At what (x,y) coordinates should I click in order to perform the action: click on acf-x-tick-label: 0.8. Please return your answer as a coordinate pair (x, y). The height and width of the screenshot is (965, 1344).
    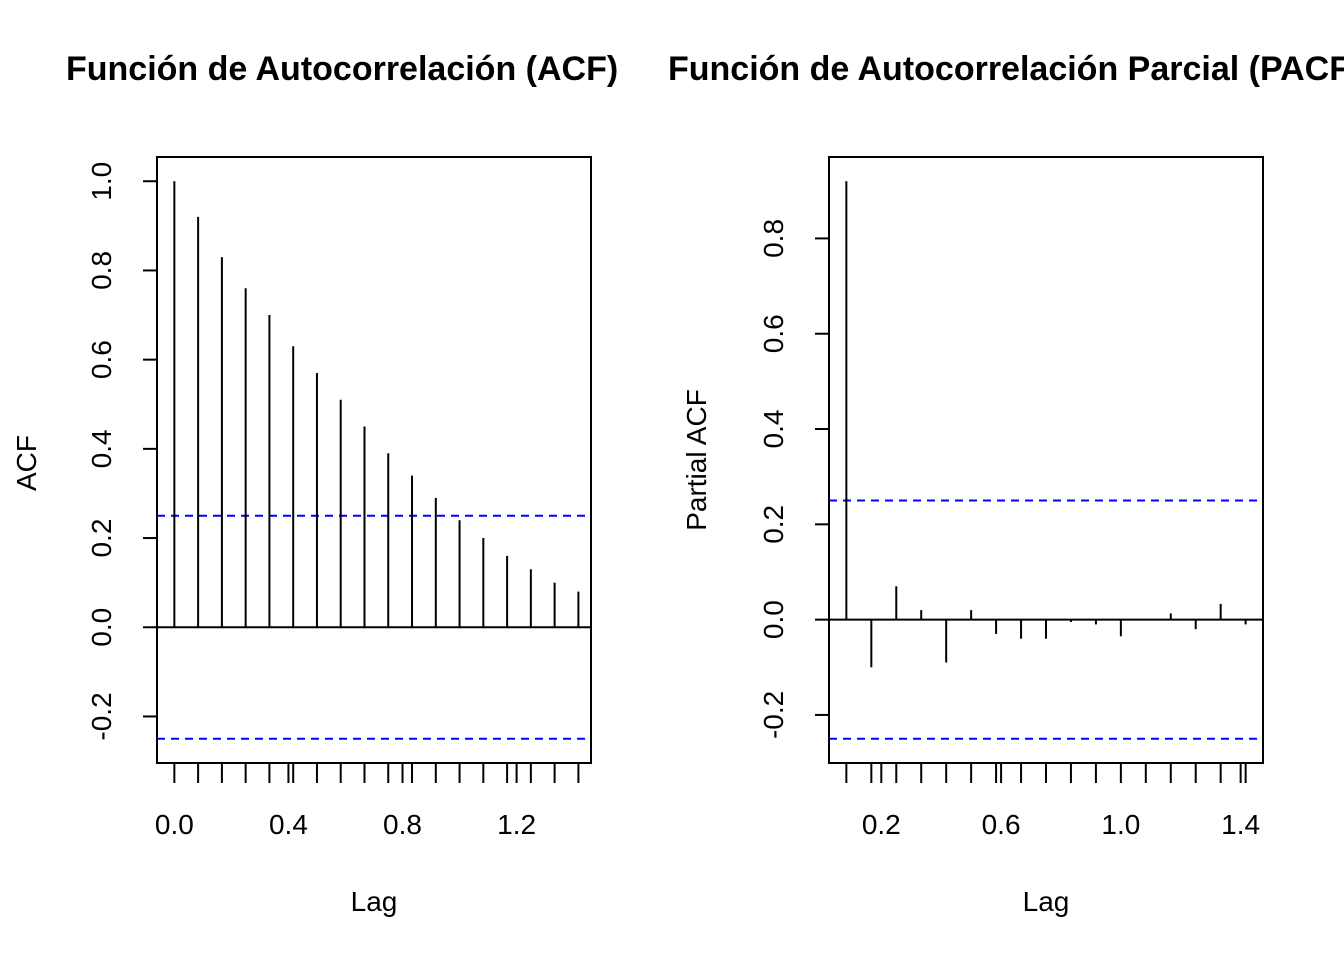
    Looking at the image, I should click on (402, 824).